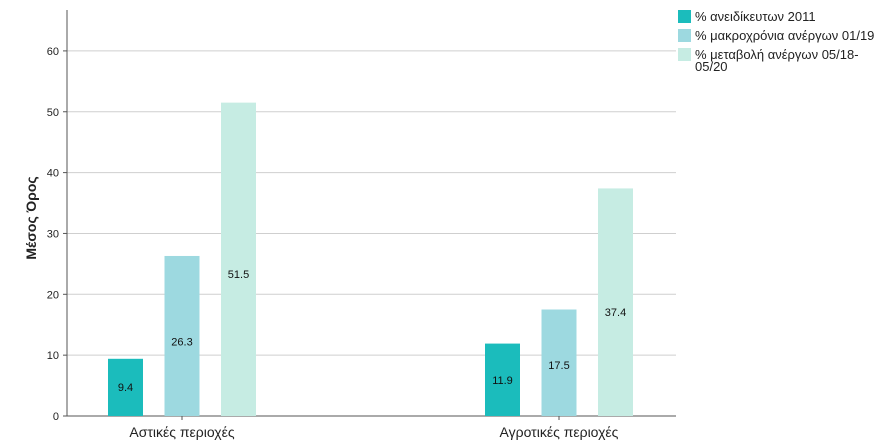 The image size is (881, 443). I want to click on legend-label-line: 05/20, so click(711, 66).